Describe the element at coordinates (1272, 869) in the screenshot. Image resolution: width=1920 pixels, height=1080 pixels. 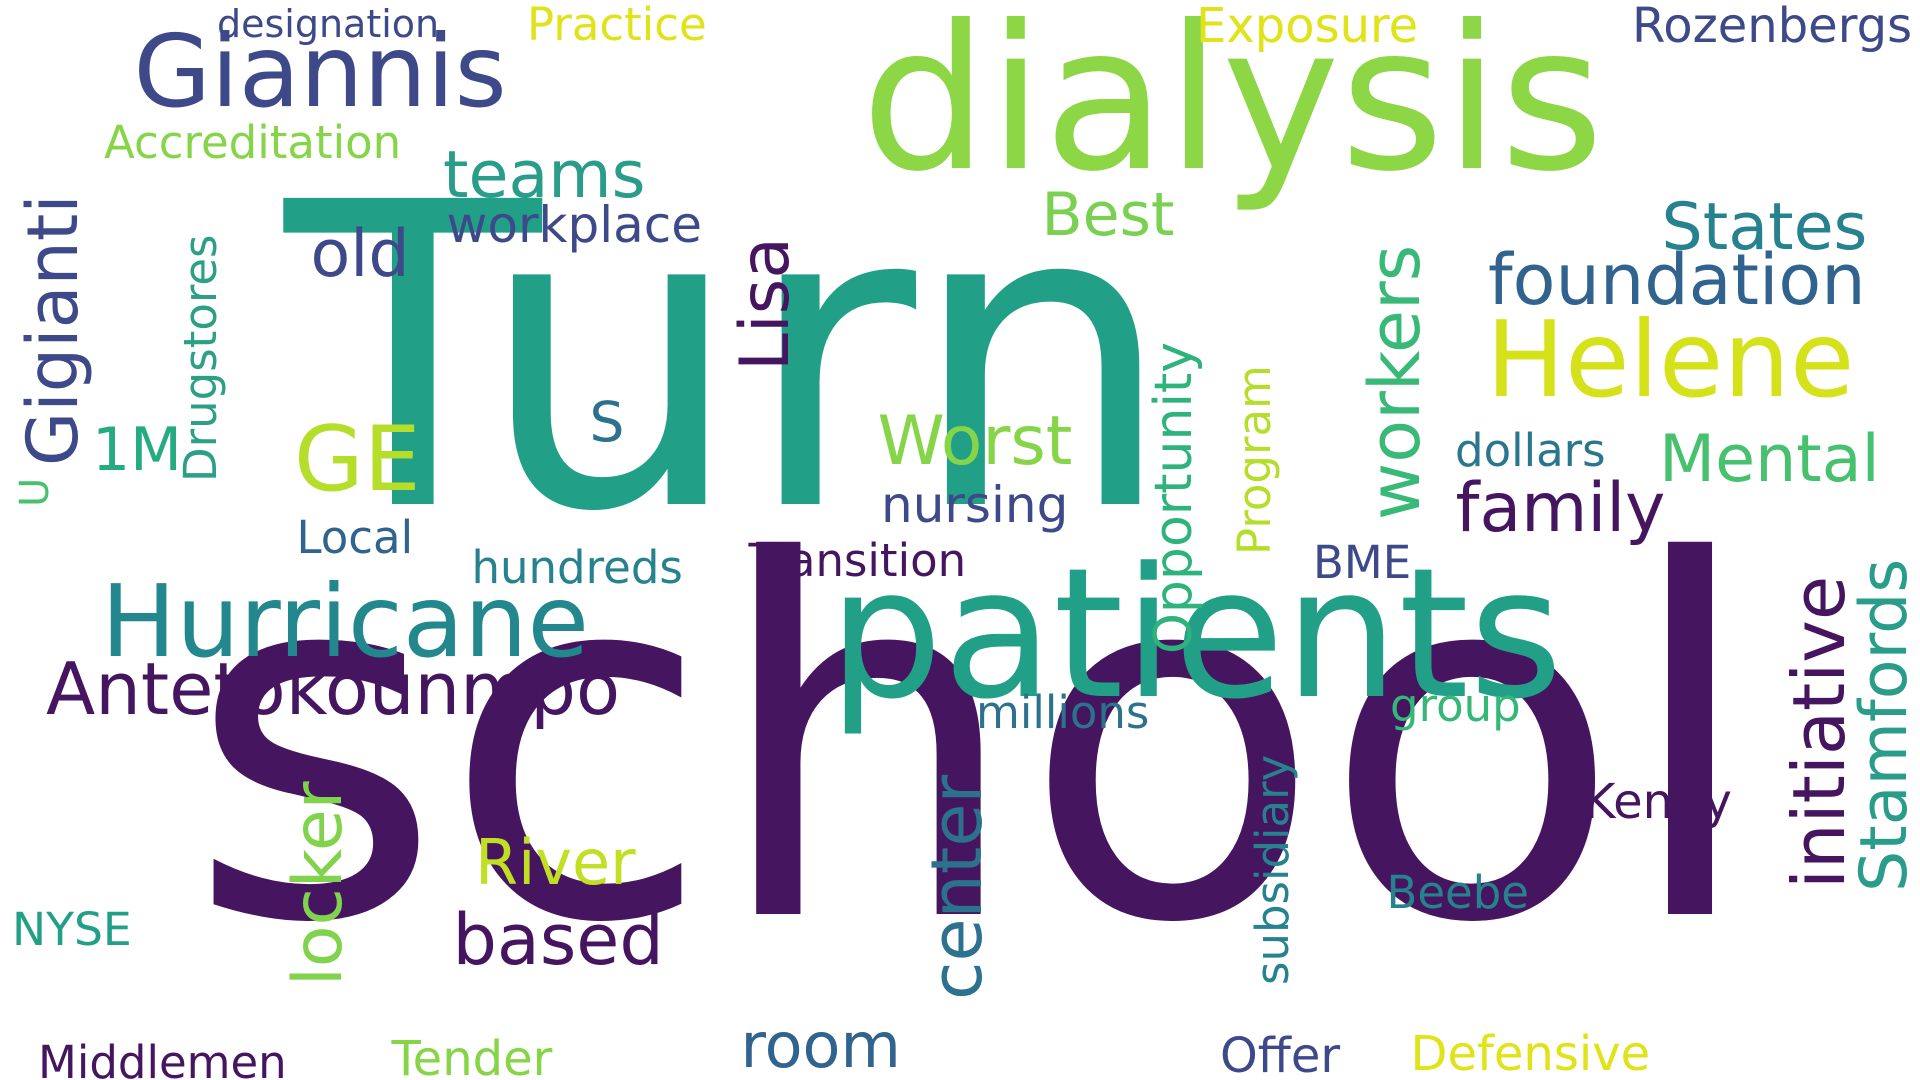
I see `word: subsidiary` at that location.